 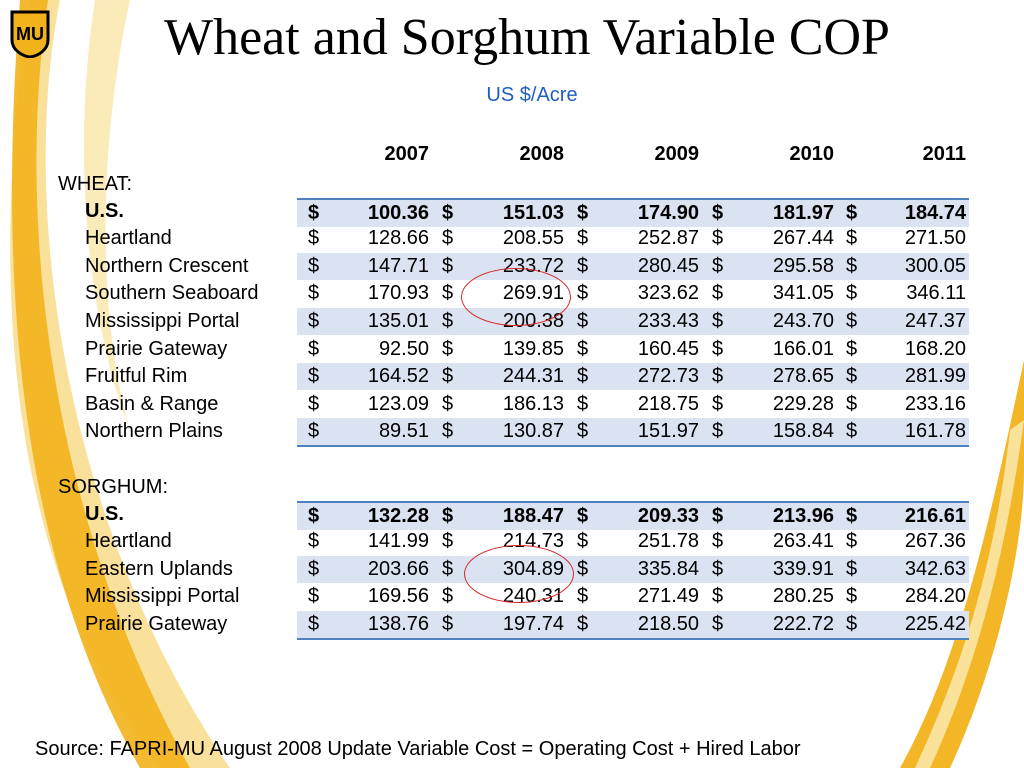 I want to click on value-cell-2009: 252.87, so click(x=668, y=238).